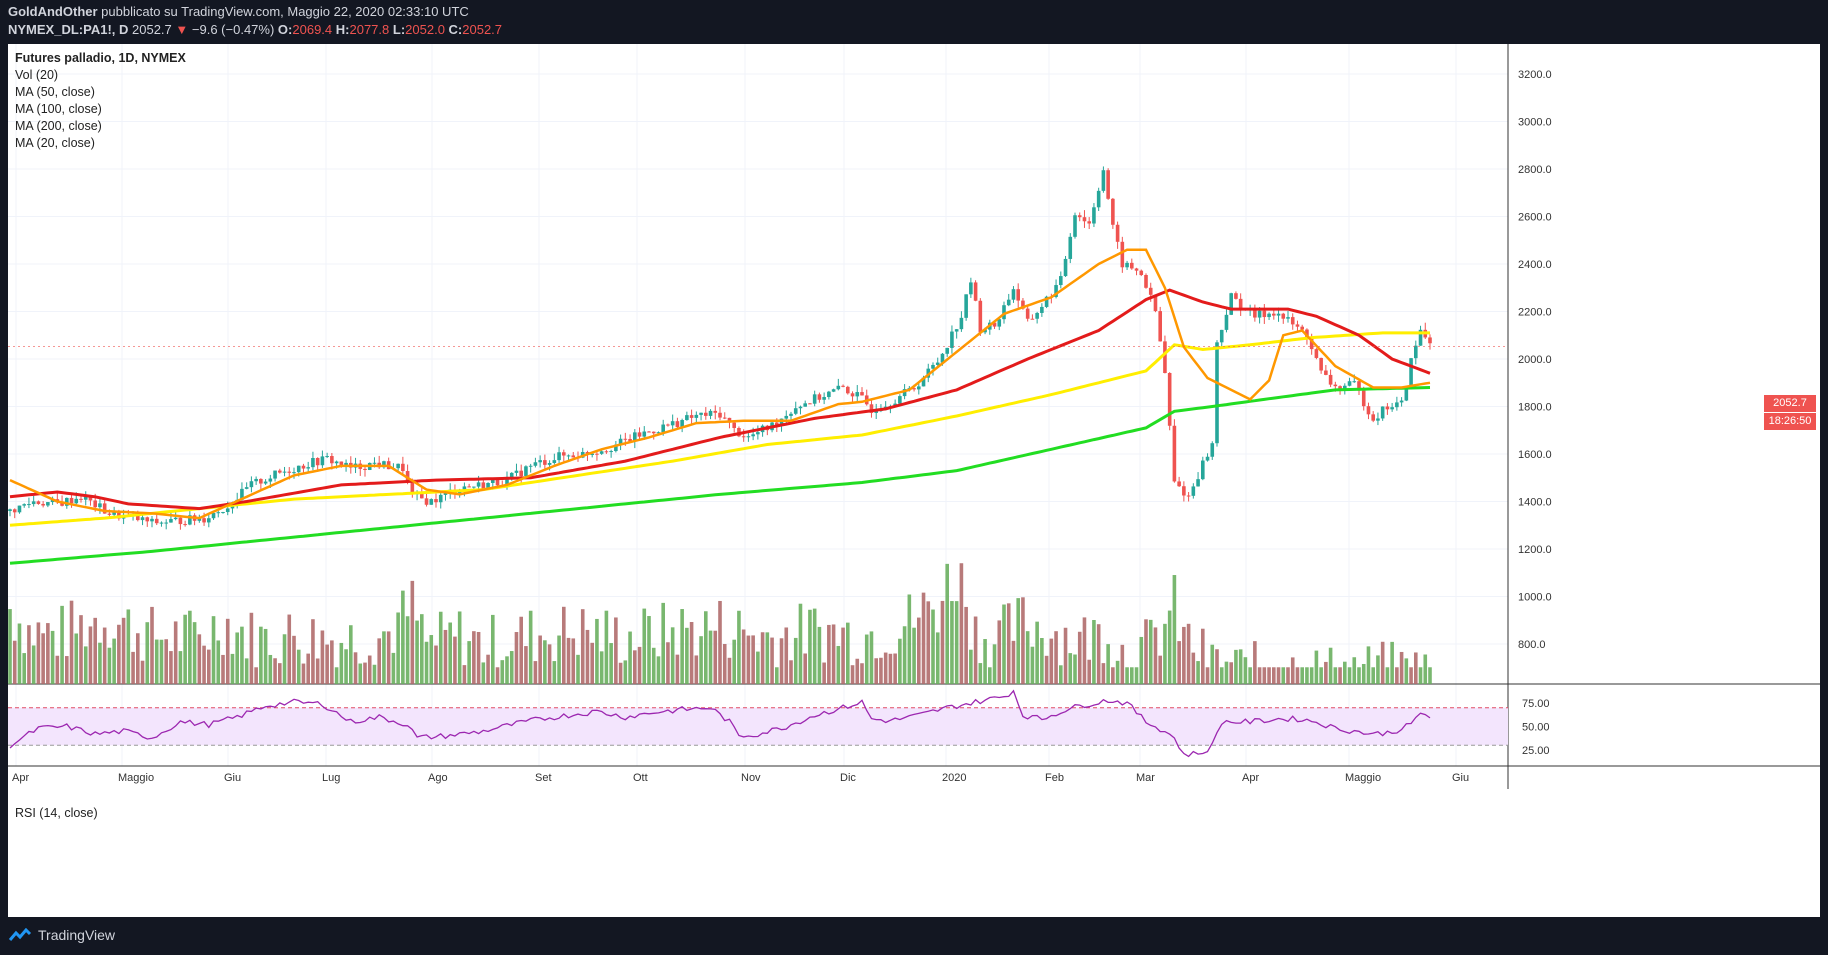 The width and height of the screenshot is (1828, 955). What do you see at coordinates (53, 11) in the screenshot?
I see `author-name: GoldAndOther` at bounding box center [53, 11].